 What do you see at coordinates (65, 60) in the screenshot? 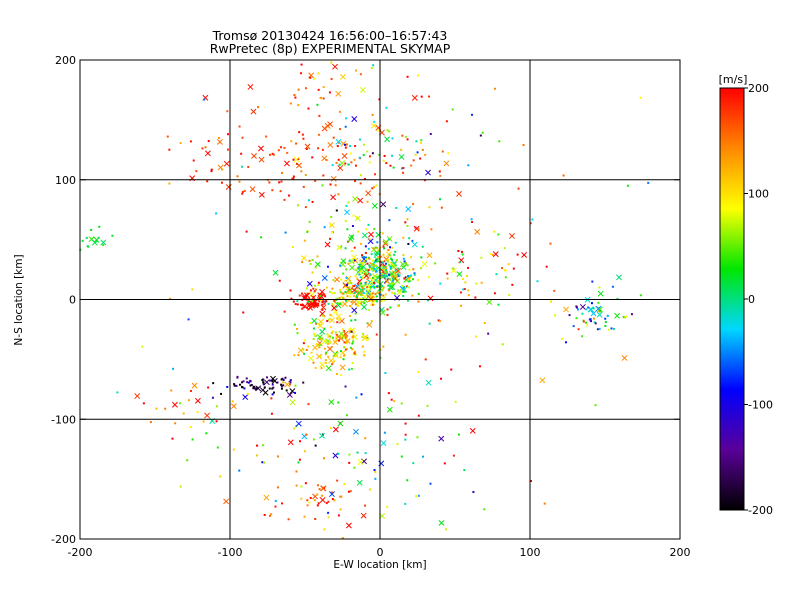
I see `y-tick-label: 200` at bounding box center [65, 60].